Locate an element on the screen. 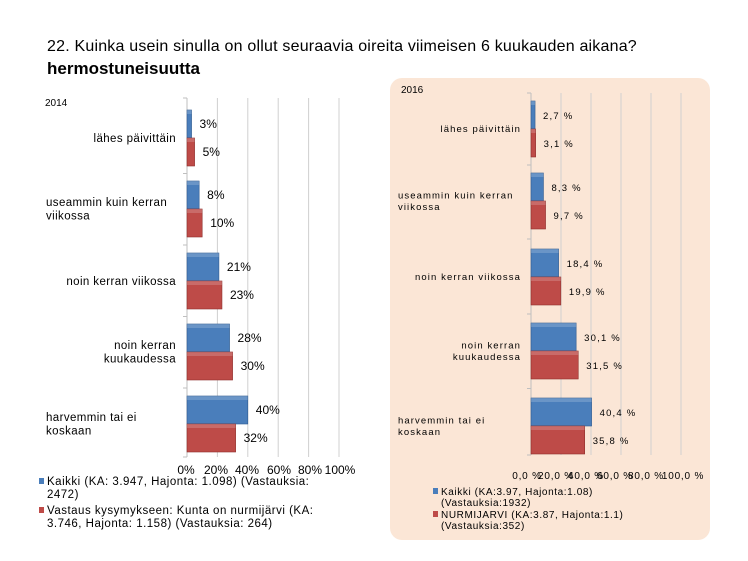  chart-2014-x-tick-label: 100% is located at coordinates (340, 470).